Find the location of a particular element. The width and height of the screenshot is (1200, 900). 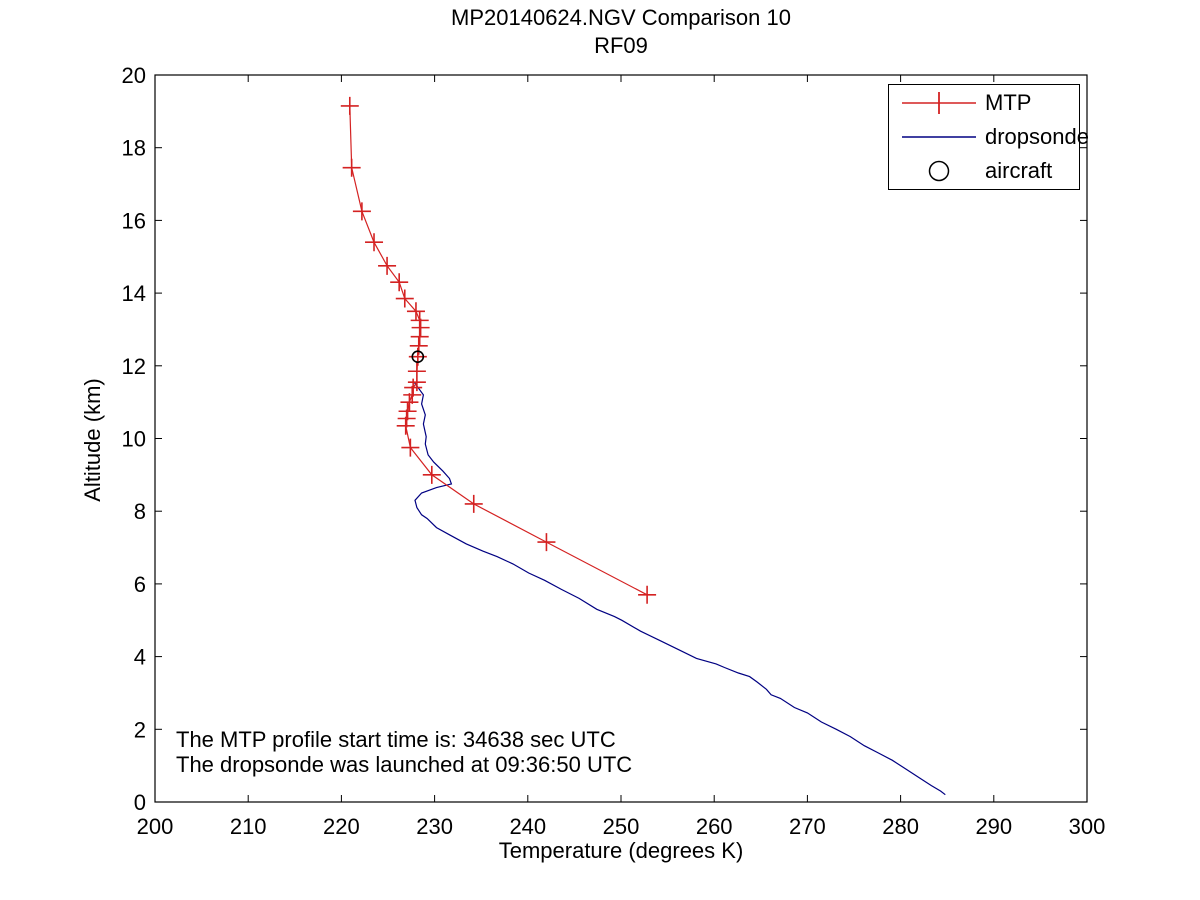

x-tick-label: 250 is located at coordinates (621, 826).